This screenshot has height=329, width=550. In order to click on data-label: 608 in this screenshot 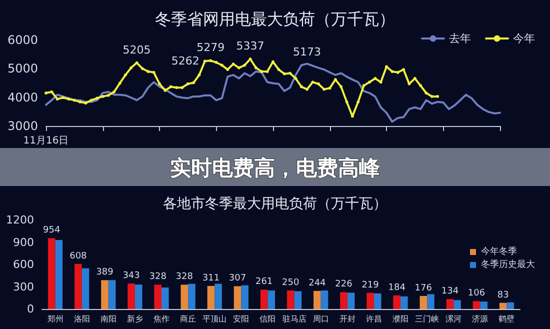, I will do `click(79, 256)`.